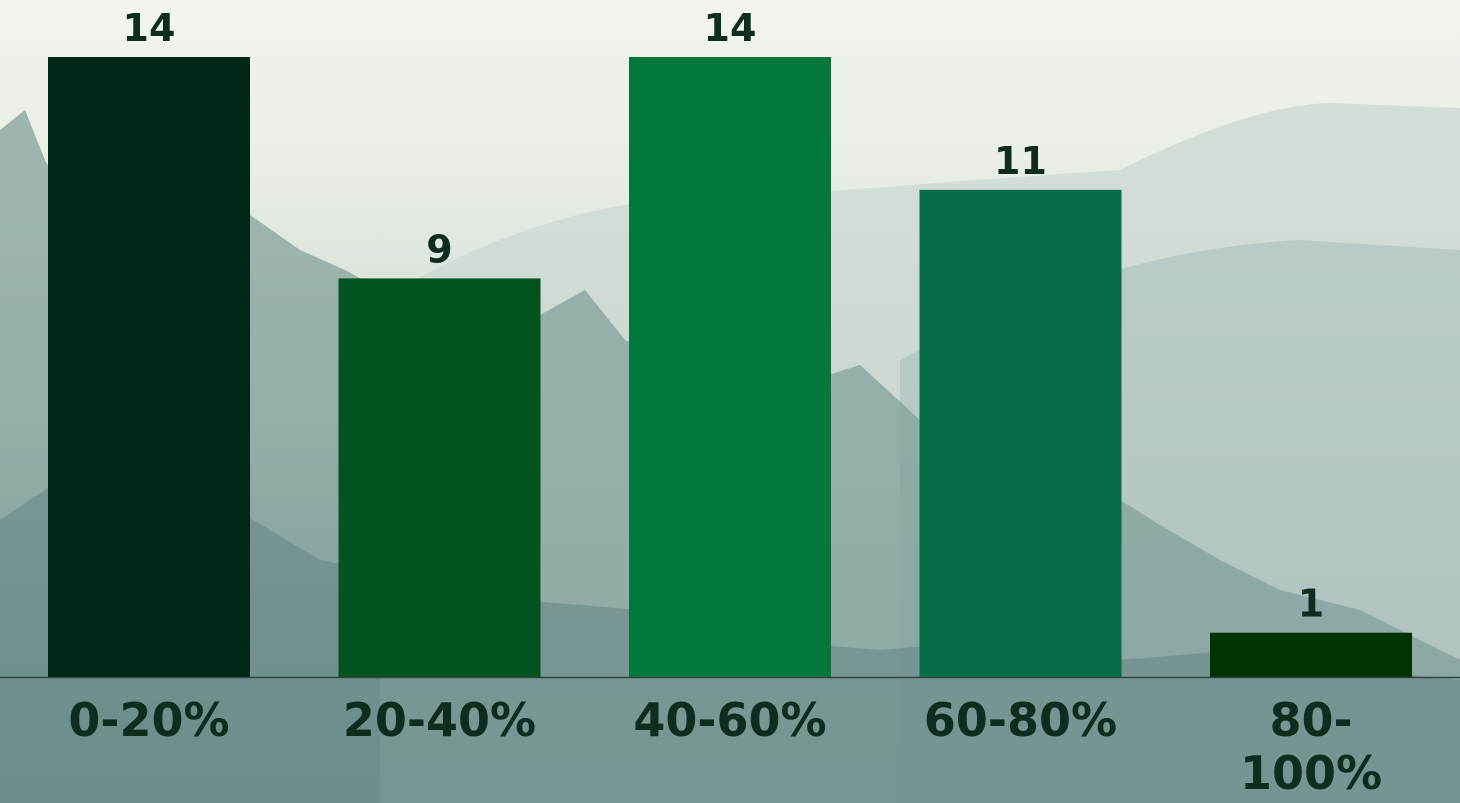 Image resolution: width=1460 pixels, height=803 pixels. What do you see at coordinates (439, 720) in the screenshot?
I see `category-label-2: 20-40%` at bounding box center [439, 720].